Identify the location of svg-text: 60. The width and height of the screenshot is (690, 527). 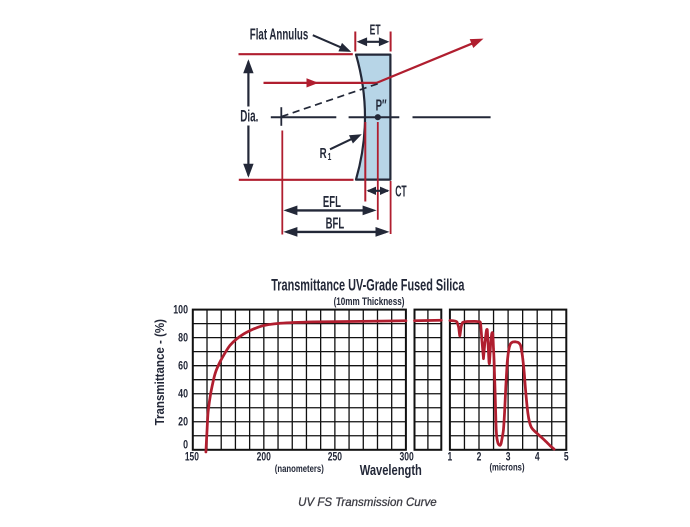
(183, 367).